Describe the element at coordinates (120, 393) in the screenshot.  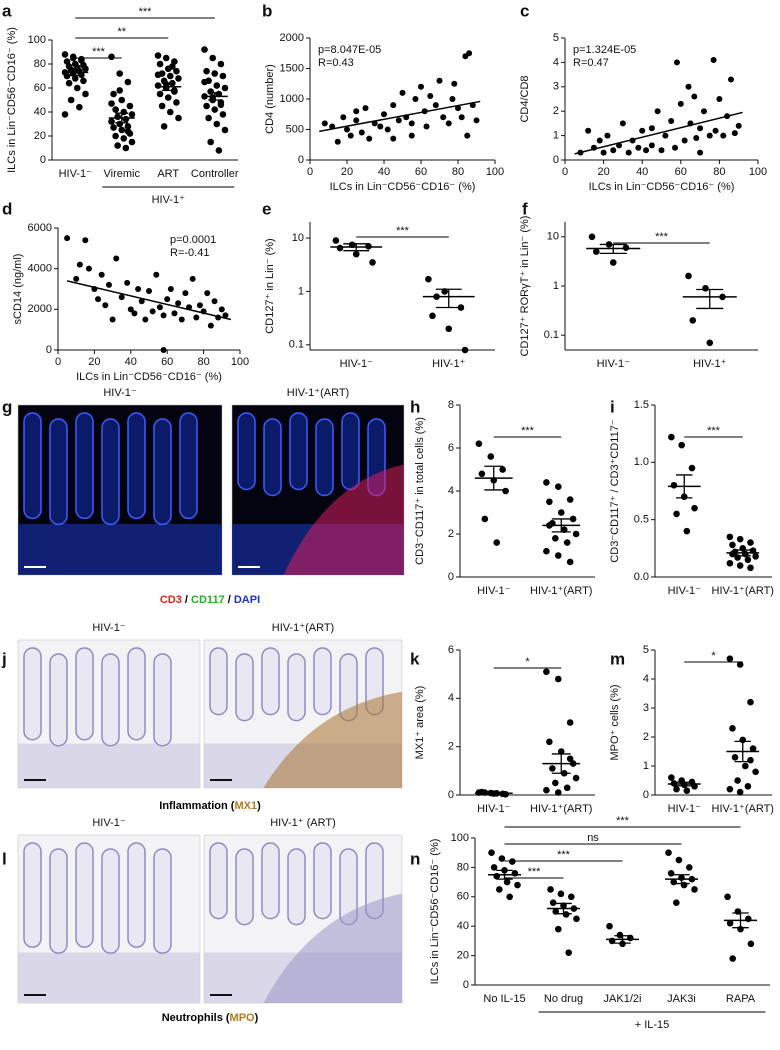
I see `image-label: HIV-1⁻` at that location.